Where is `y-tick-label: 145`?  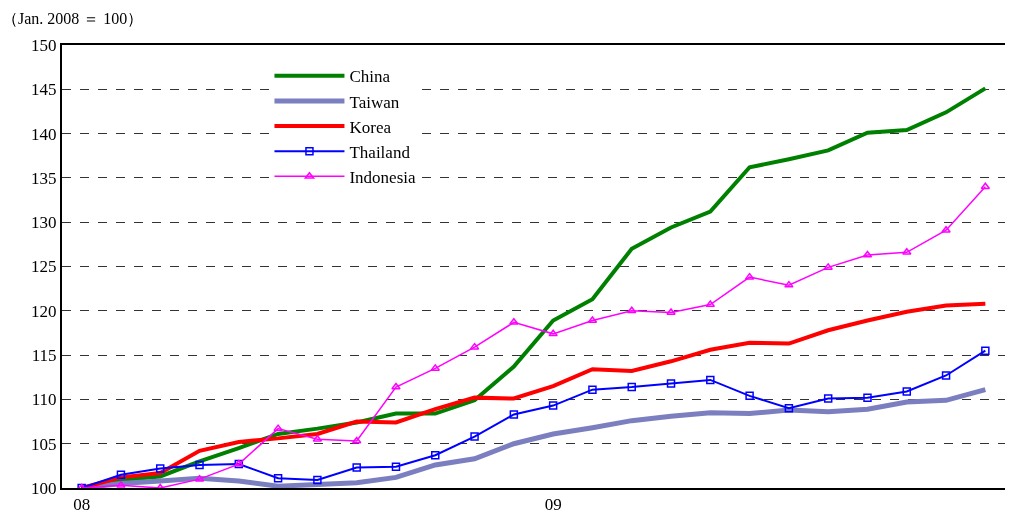 y-tick-label: 145 is located at coordinates (44, 90).